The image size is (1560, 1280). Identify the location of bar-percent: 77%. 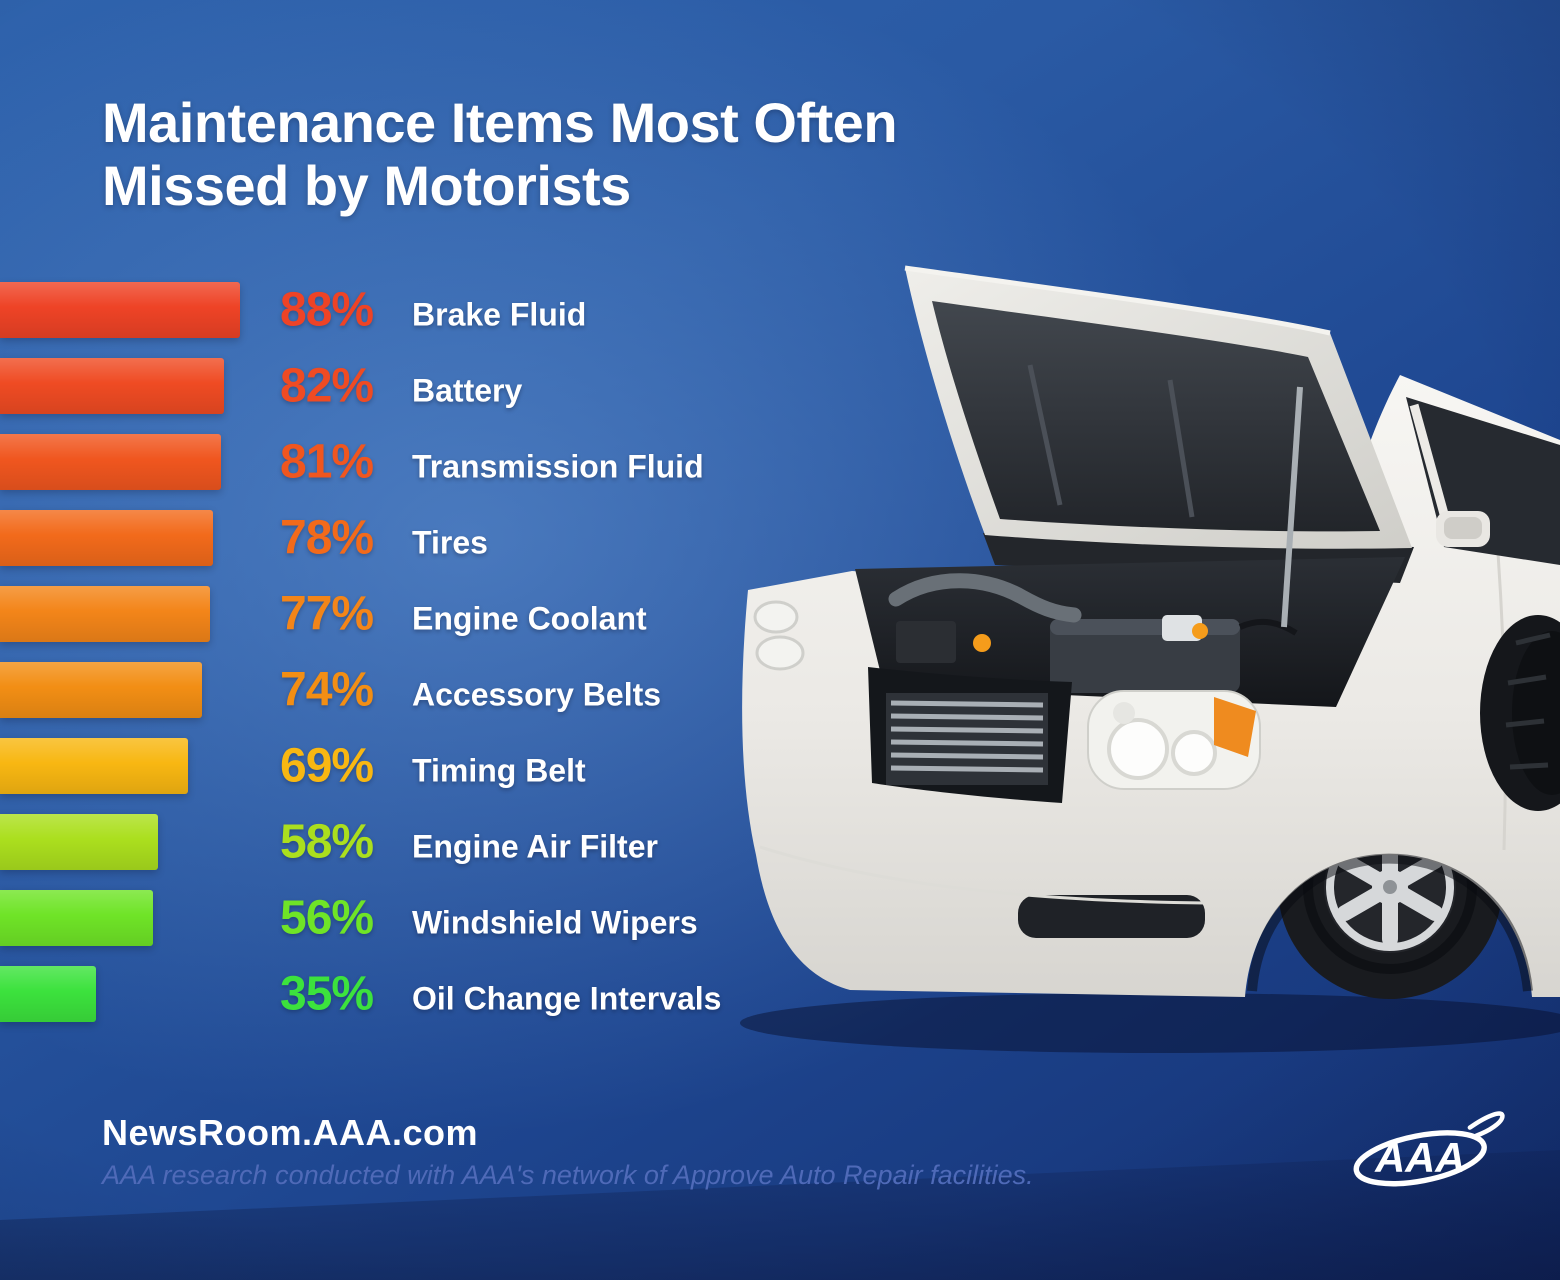
(327, 614).